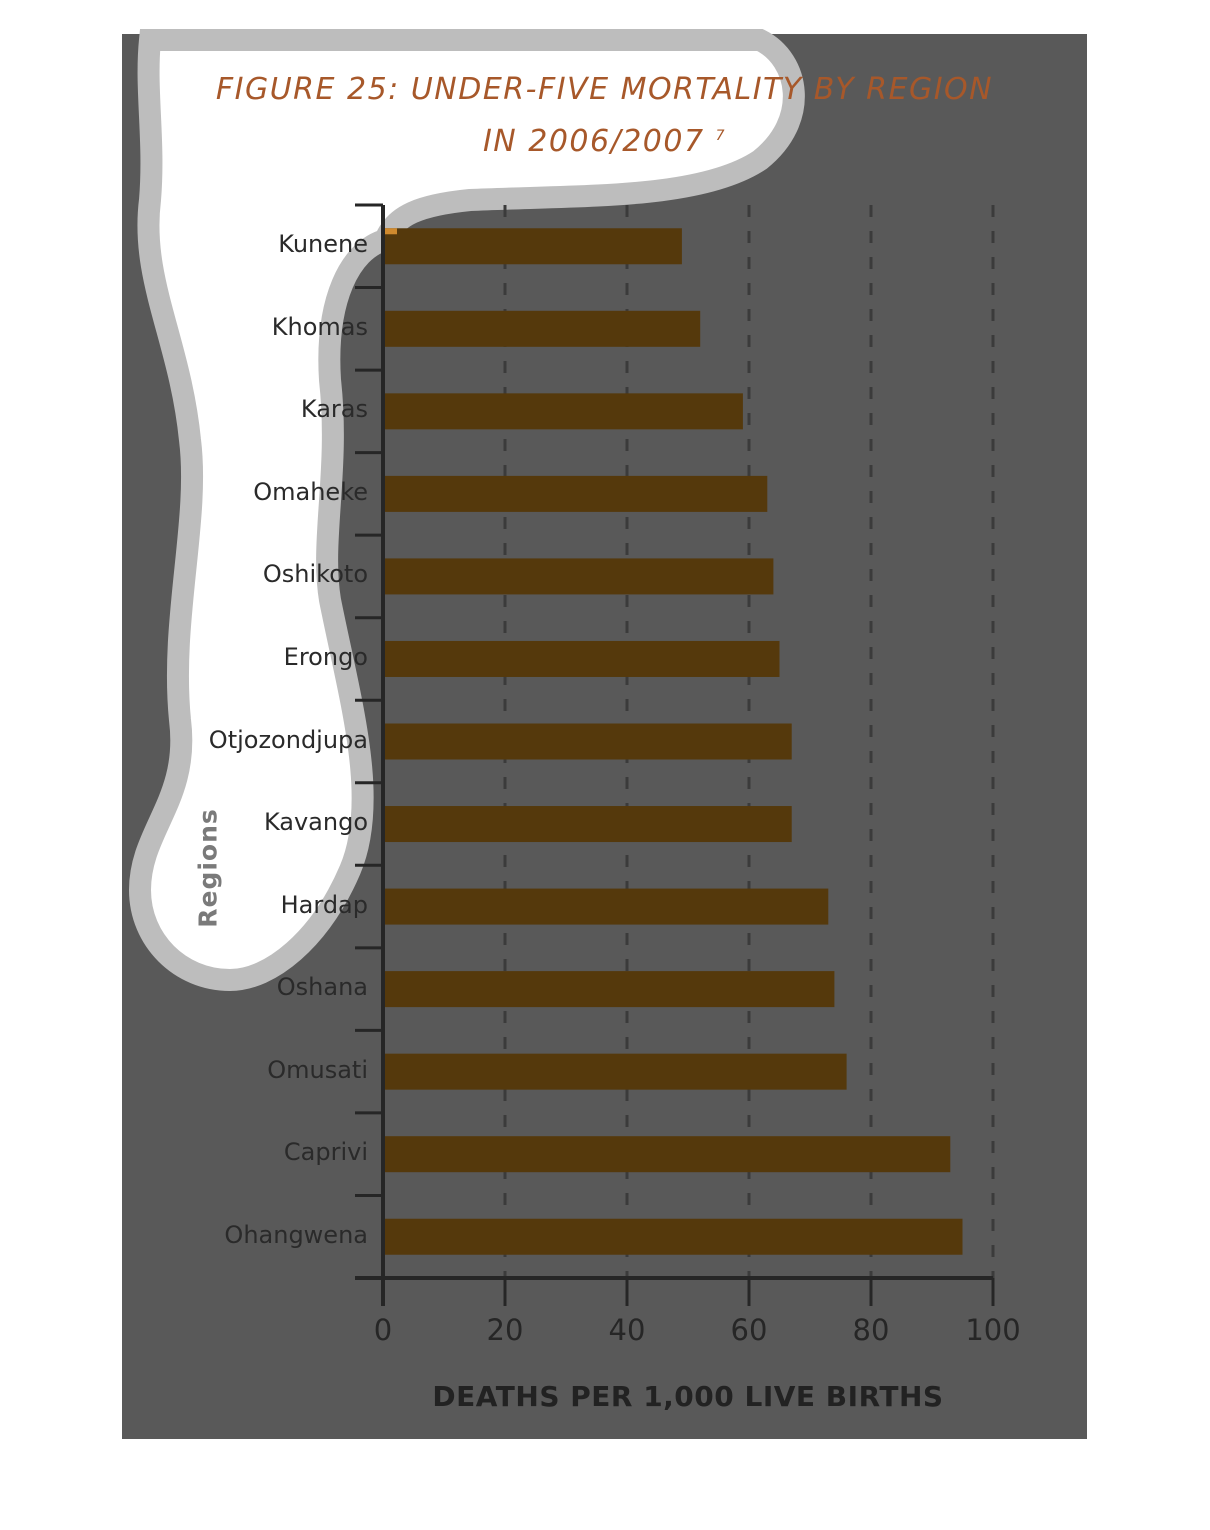  I want to click on x-tick-label: 60, so click(749, 1330).